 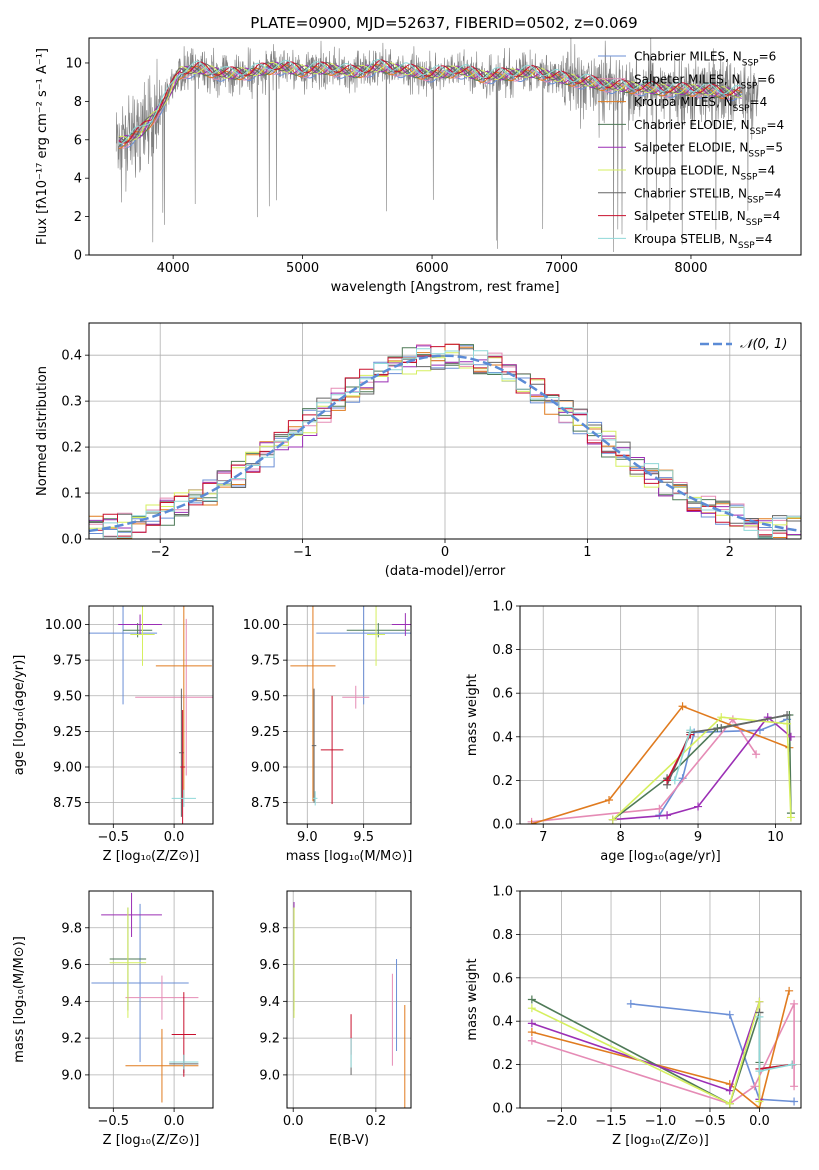 What do you see at coordinates (349, 1140) in the screenshot?
I see `x-axis-label: E(B-V)` at bounding box center [349, 1140].